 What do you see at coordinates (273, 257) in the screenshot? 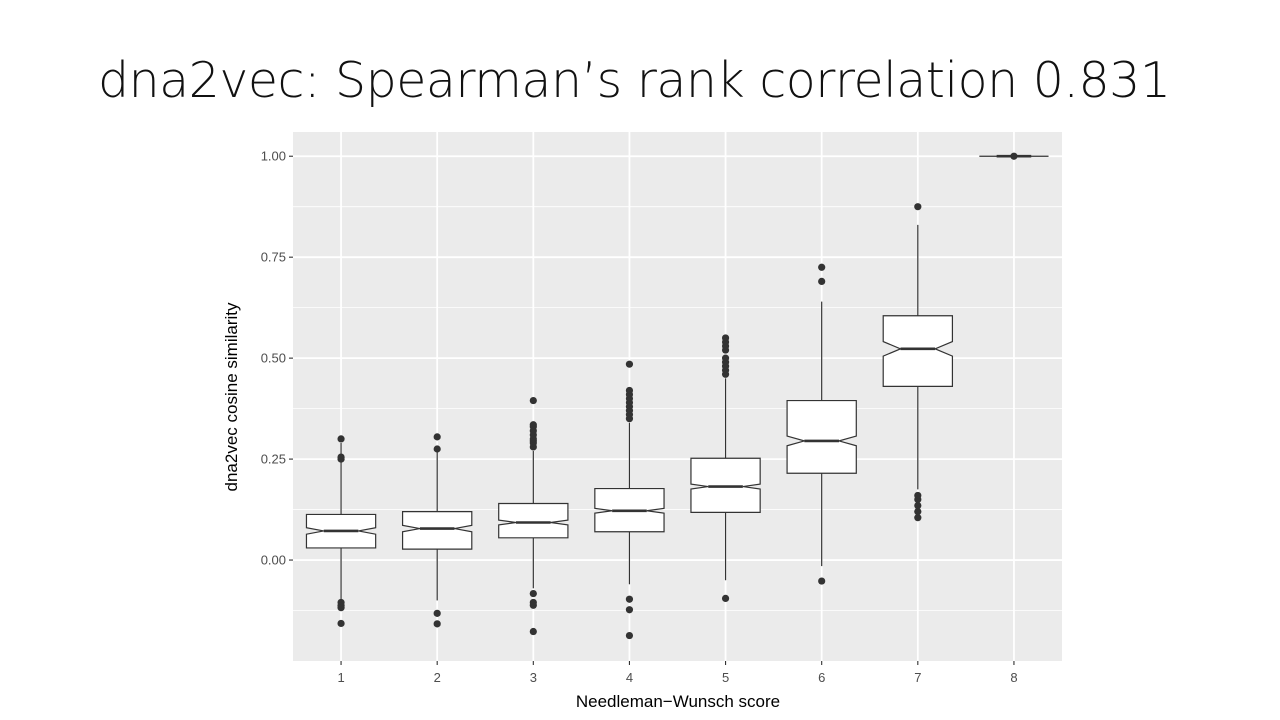
I see `y-tick-label: 0.75` at bounding box center [273, 257].